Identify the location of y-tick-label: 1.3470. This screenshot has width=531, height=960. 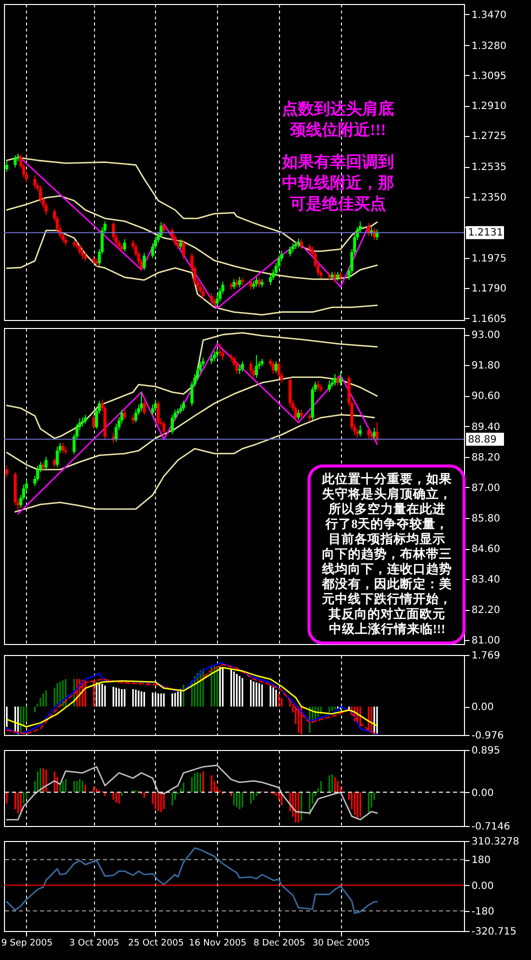
(489, 15).